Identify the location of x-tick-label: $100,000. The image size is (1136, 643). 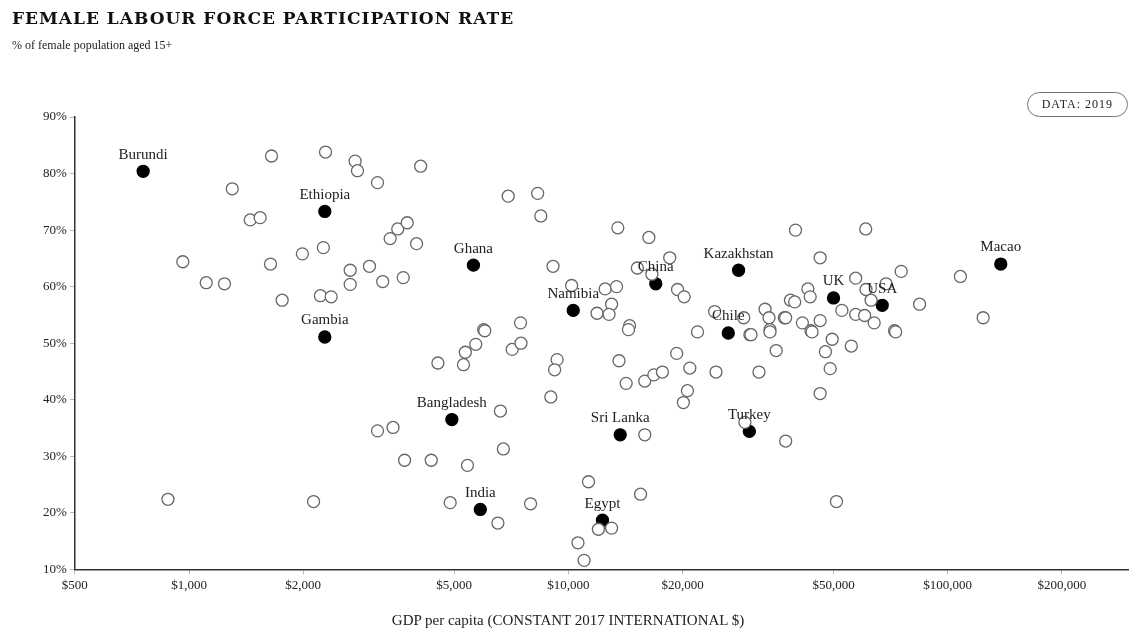
(948, 584).